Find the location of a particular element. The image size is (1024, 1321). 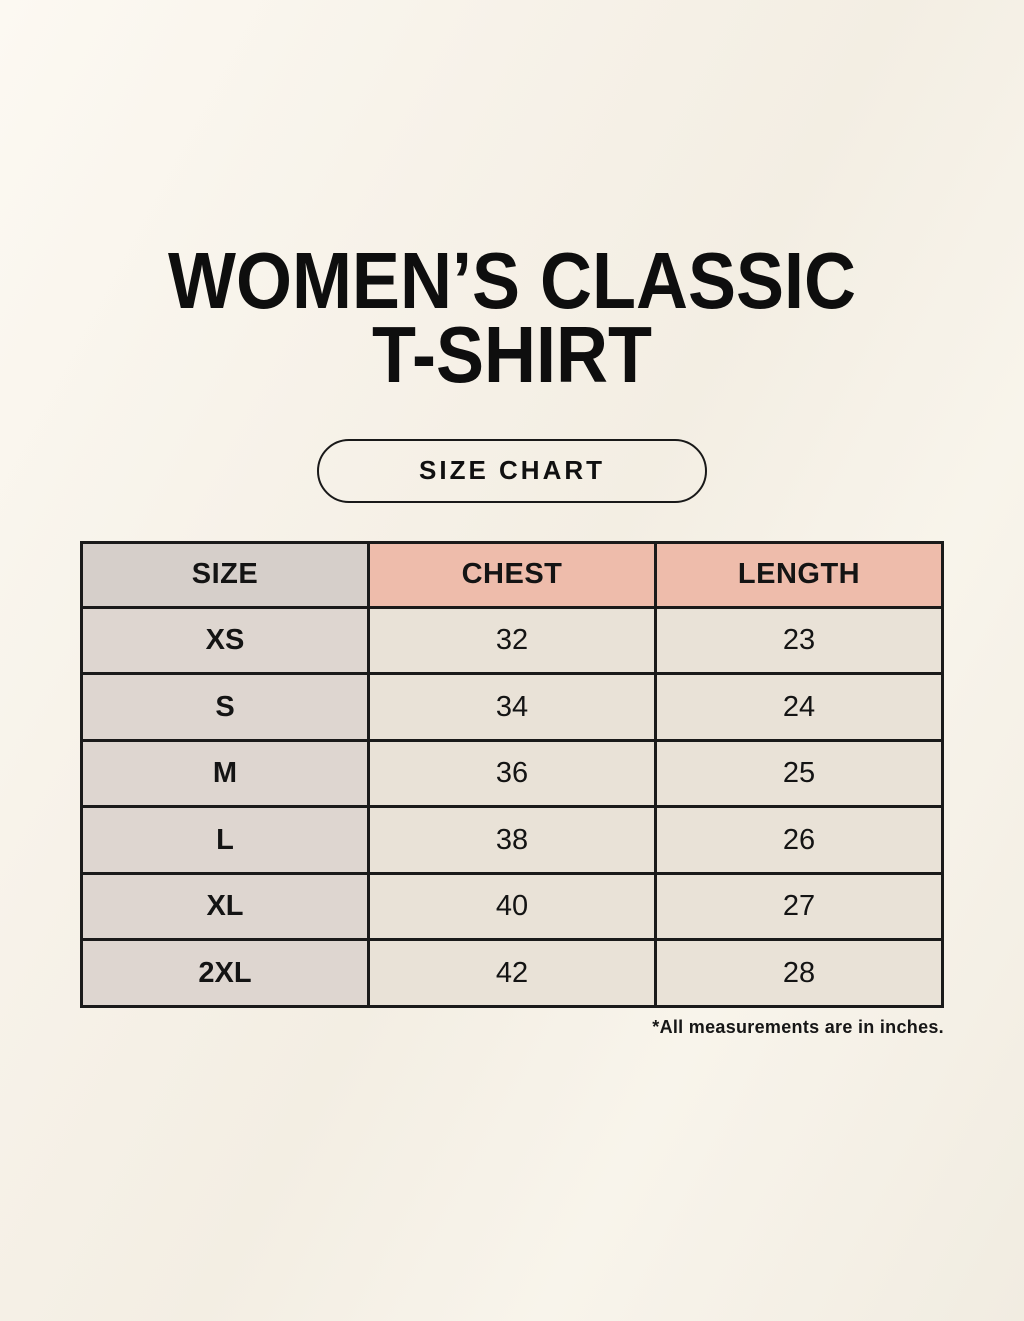

header-chest: CHEST is located at coordinates (512, 574).